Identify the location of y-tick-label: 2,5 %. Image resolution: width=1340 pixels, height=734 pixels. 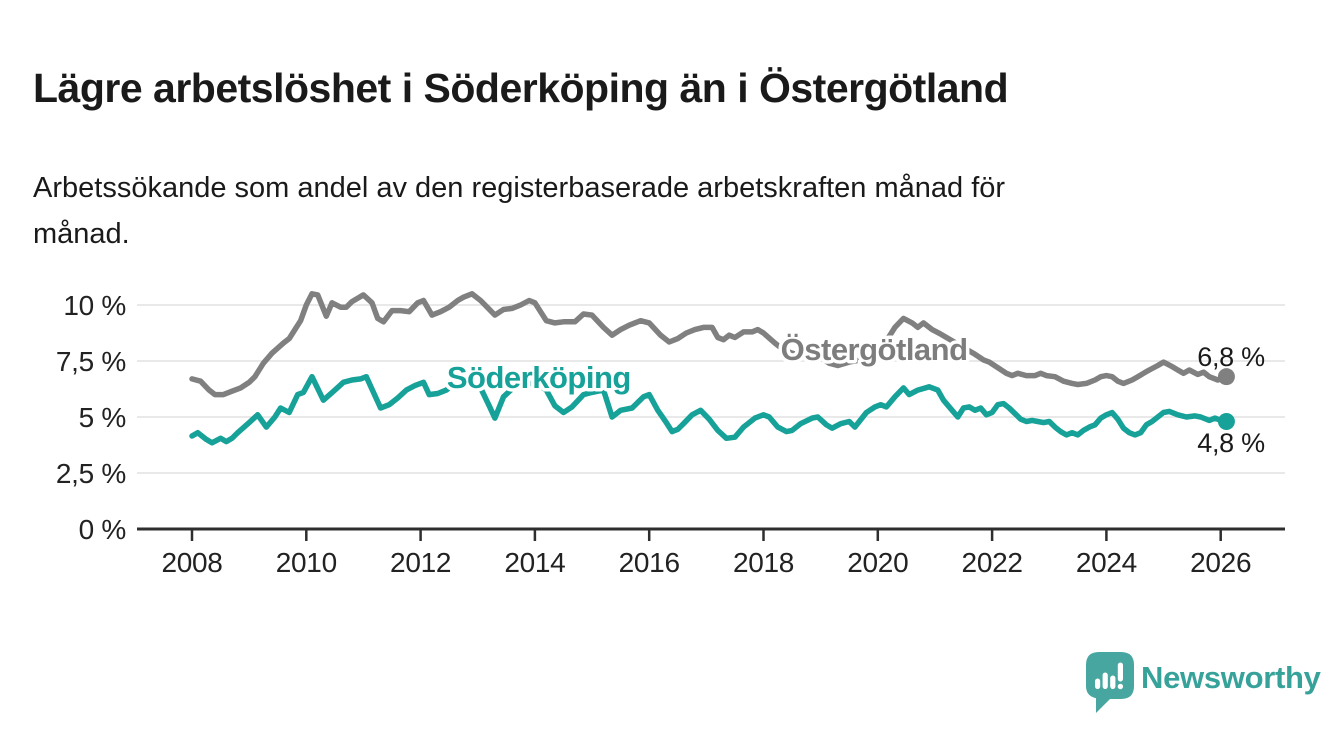
(91, 473).